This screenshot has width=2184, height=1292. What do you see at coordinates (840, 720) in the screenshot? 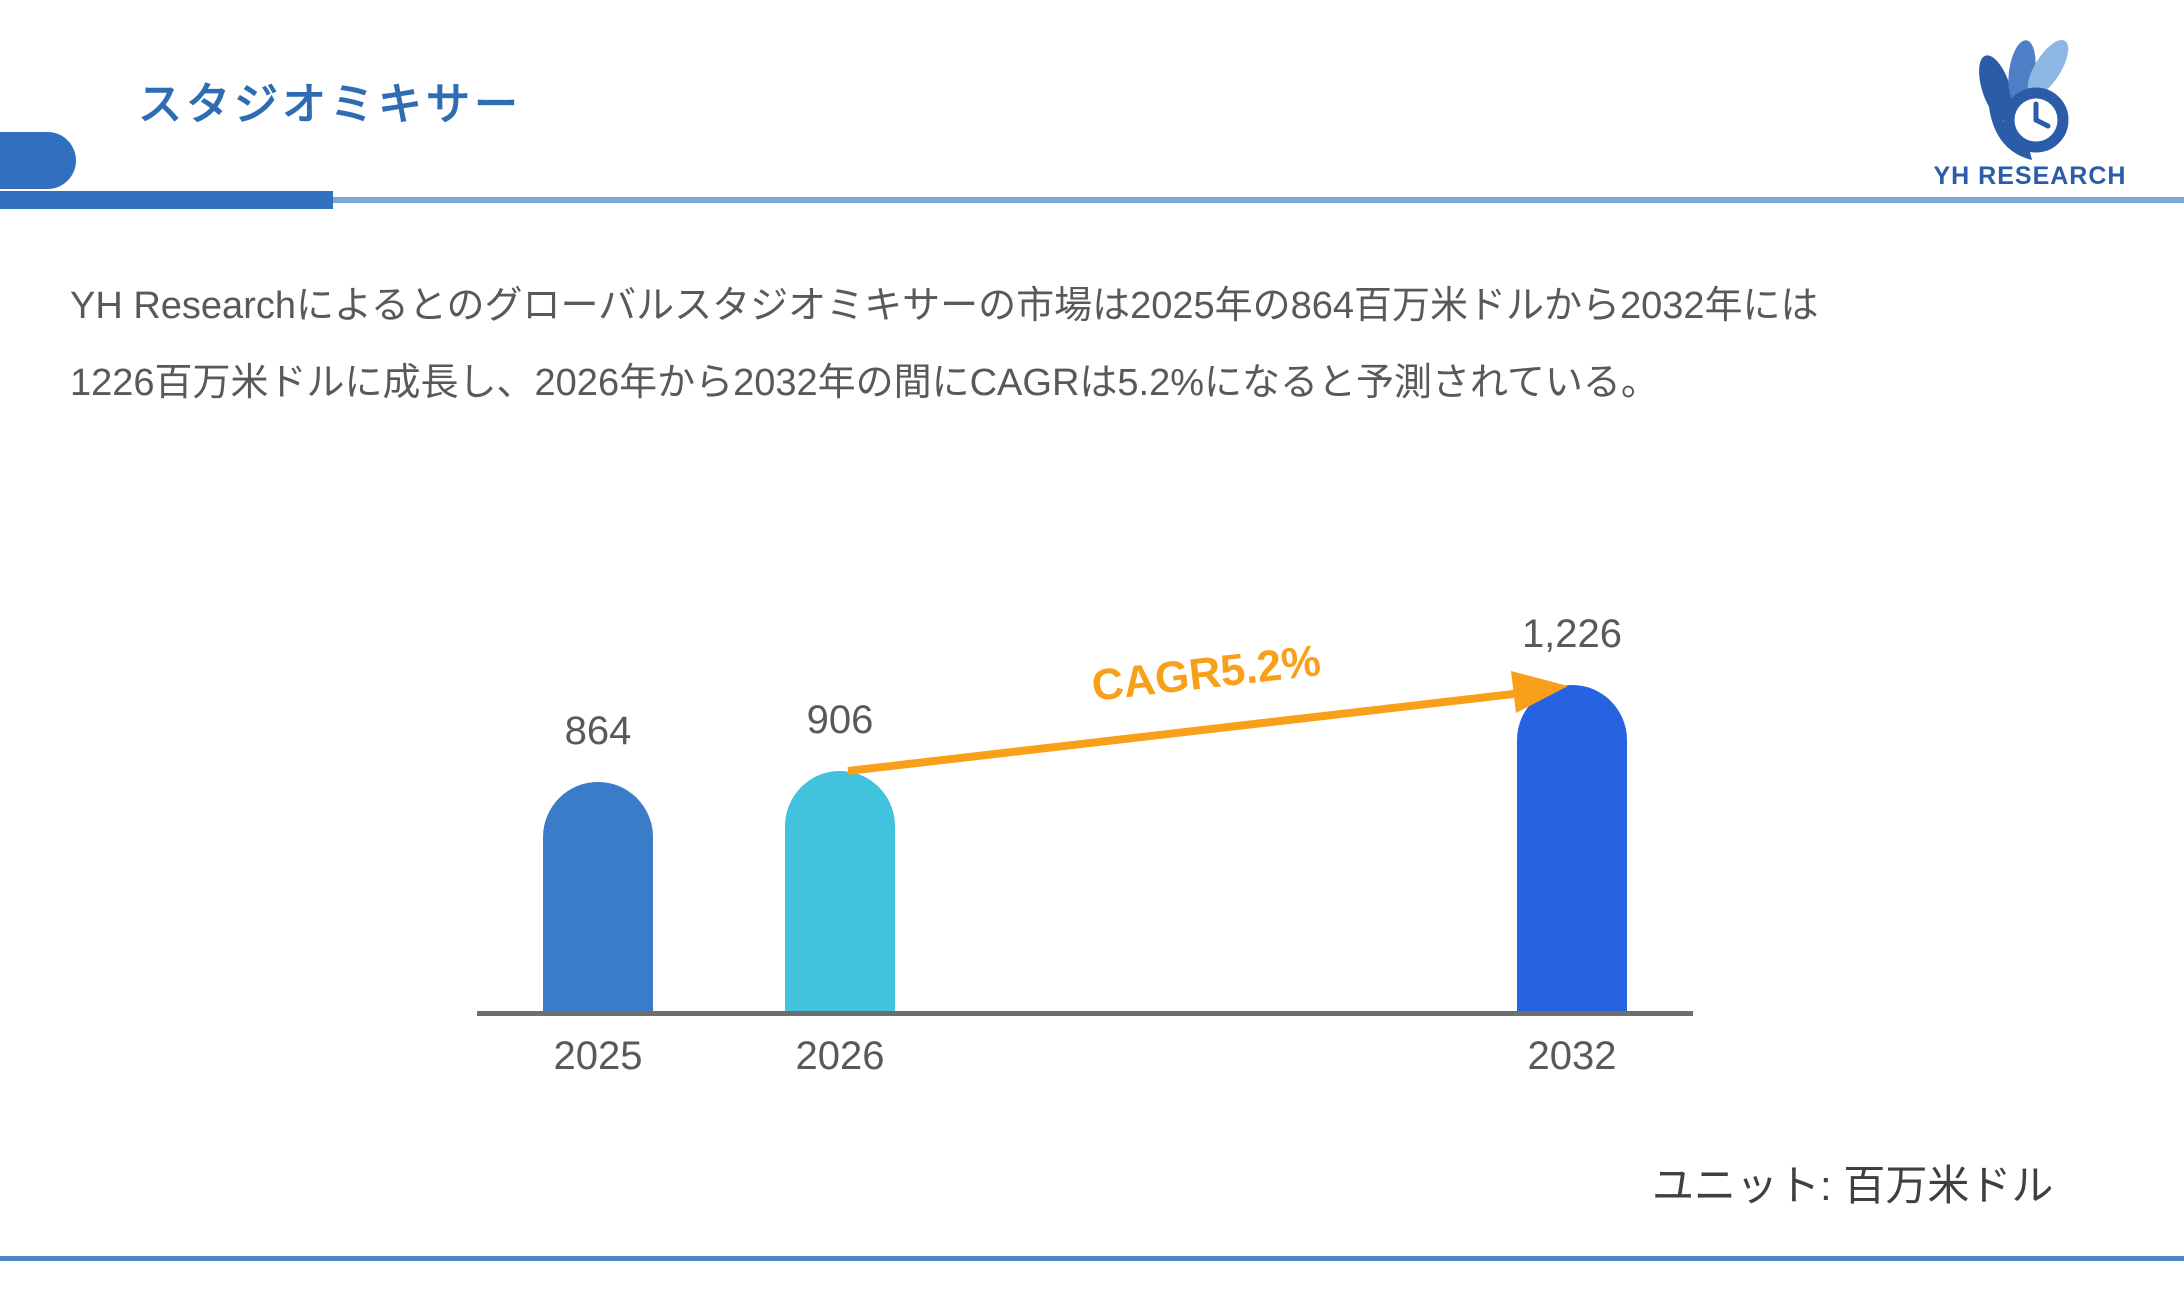
I see `value-label-2026: 906` at bounding box center [840, 720].